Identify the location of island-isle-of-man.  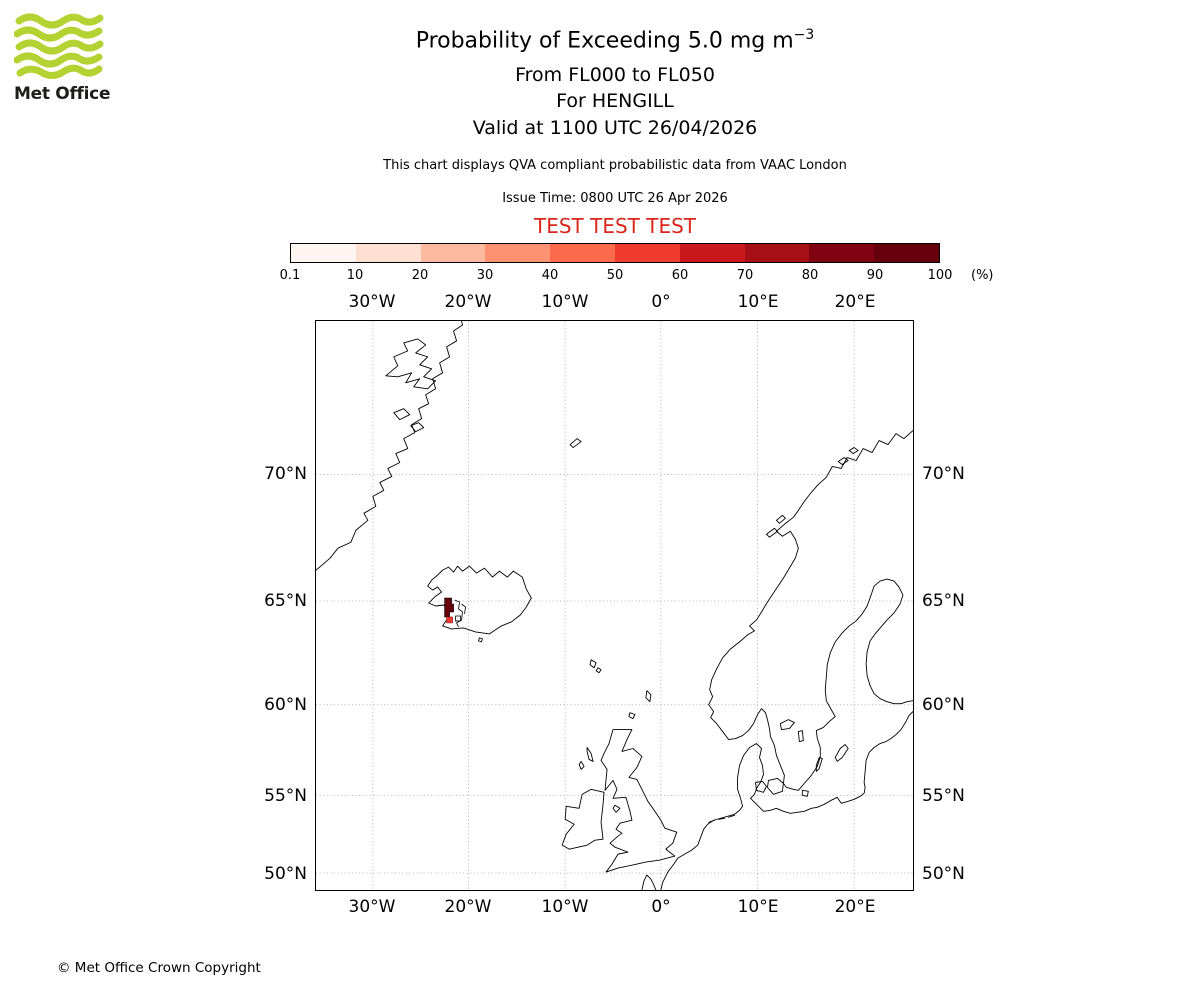
(616, 808).